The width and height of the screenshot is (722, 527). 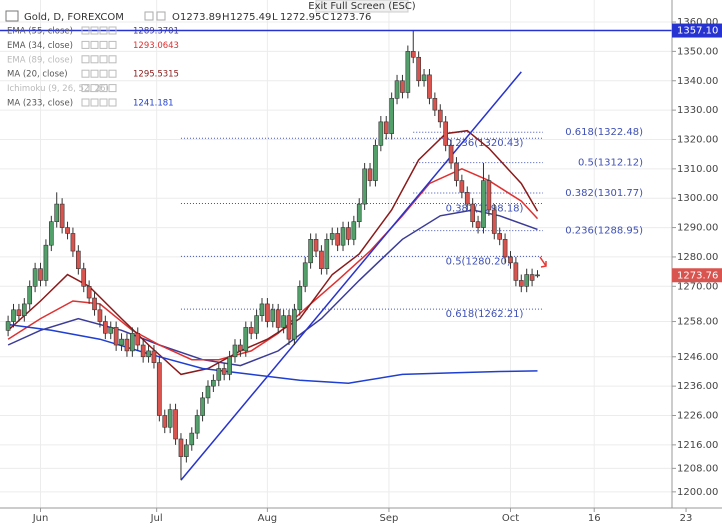 I want to click on tooltip-box, so click(x=362, y=6).